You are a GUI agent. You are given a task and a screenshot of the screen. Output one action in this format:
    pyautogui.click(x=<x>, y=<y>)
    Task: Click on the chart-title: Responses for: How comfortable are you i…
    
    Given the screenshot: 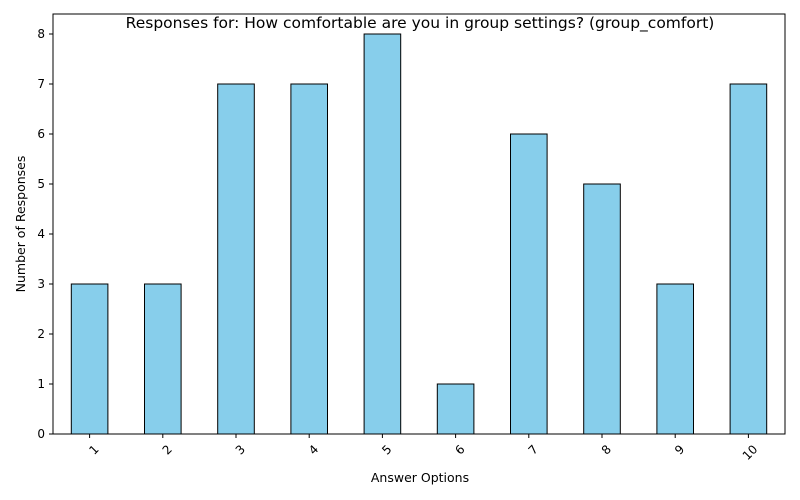 What is the action you would take?
    pyautogui.click(x=420, y=23)
    